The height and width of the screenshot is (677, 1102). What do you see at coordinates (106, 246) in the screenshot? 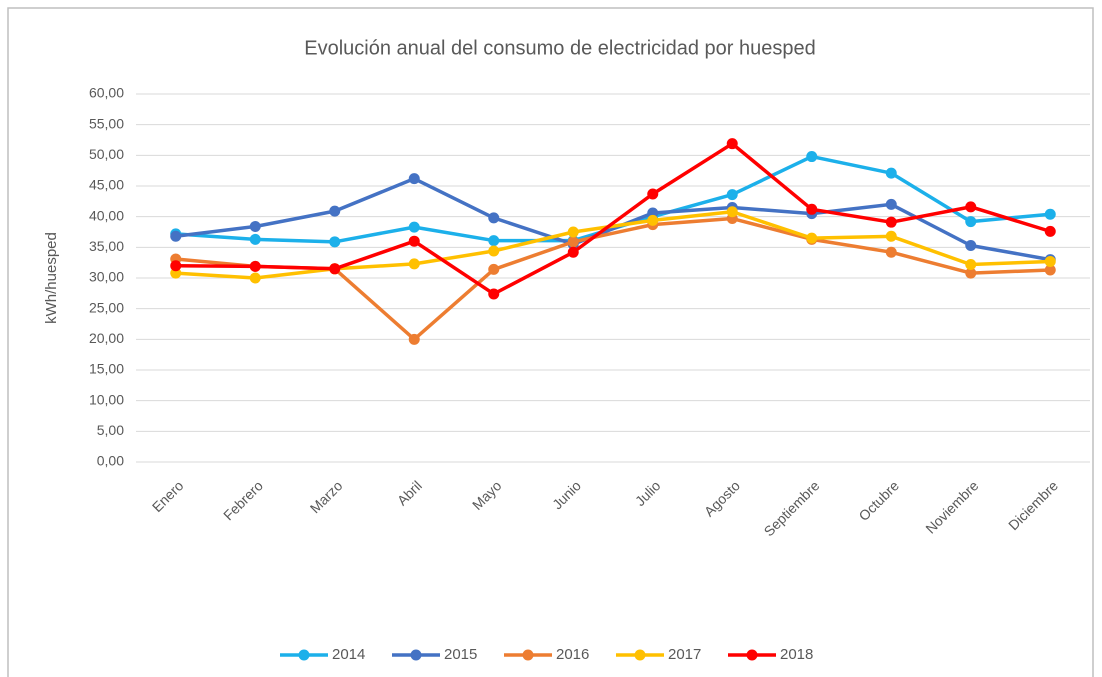
I see `y-tick-label: 35,00` at bounding box center [106, 246].